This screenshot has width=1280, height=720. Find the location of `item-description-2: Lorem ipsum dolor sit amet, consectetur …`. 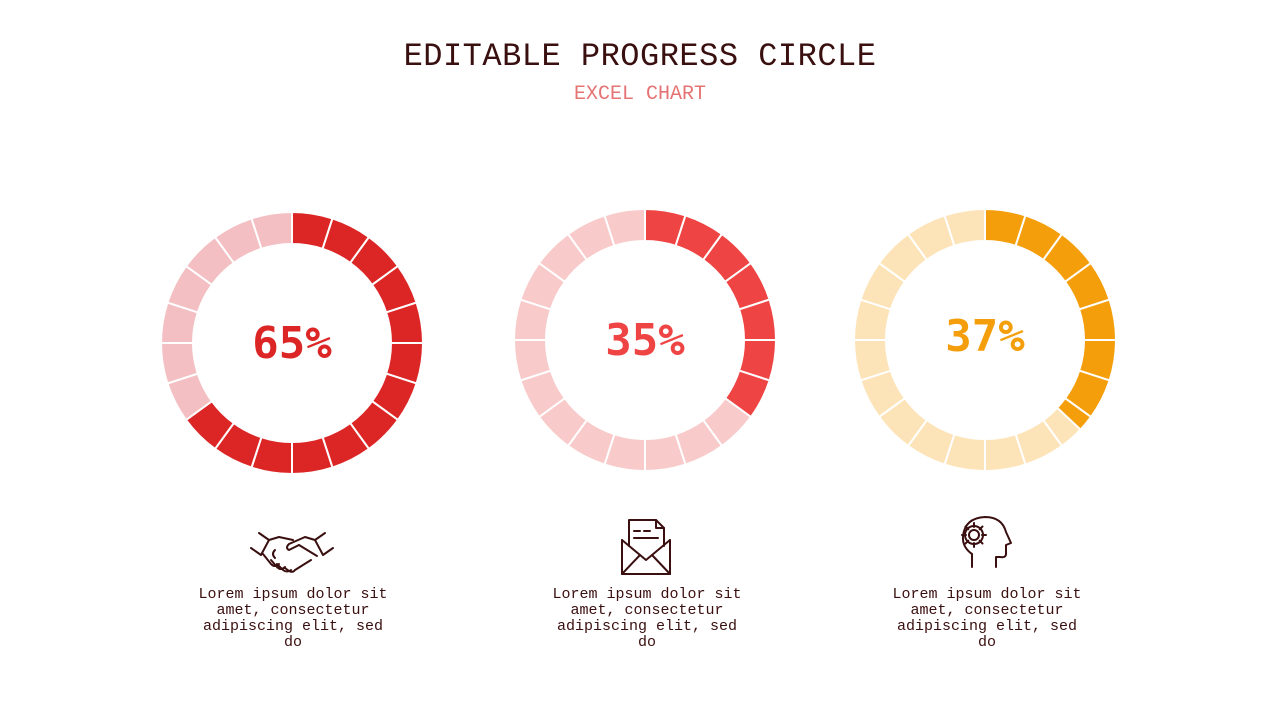

item-description-2: Lorem ipsum dolor sit amet, consectetur … is located at coordinates (647, 618).